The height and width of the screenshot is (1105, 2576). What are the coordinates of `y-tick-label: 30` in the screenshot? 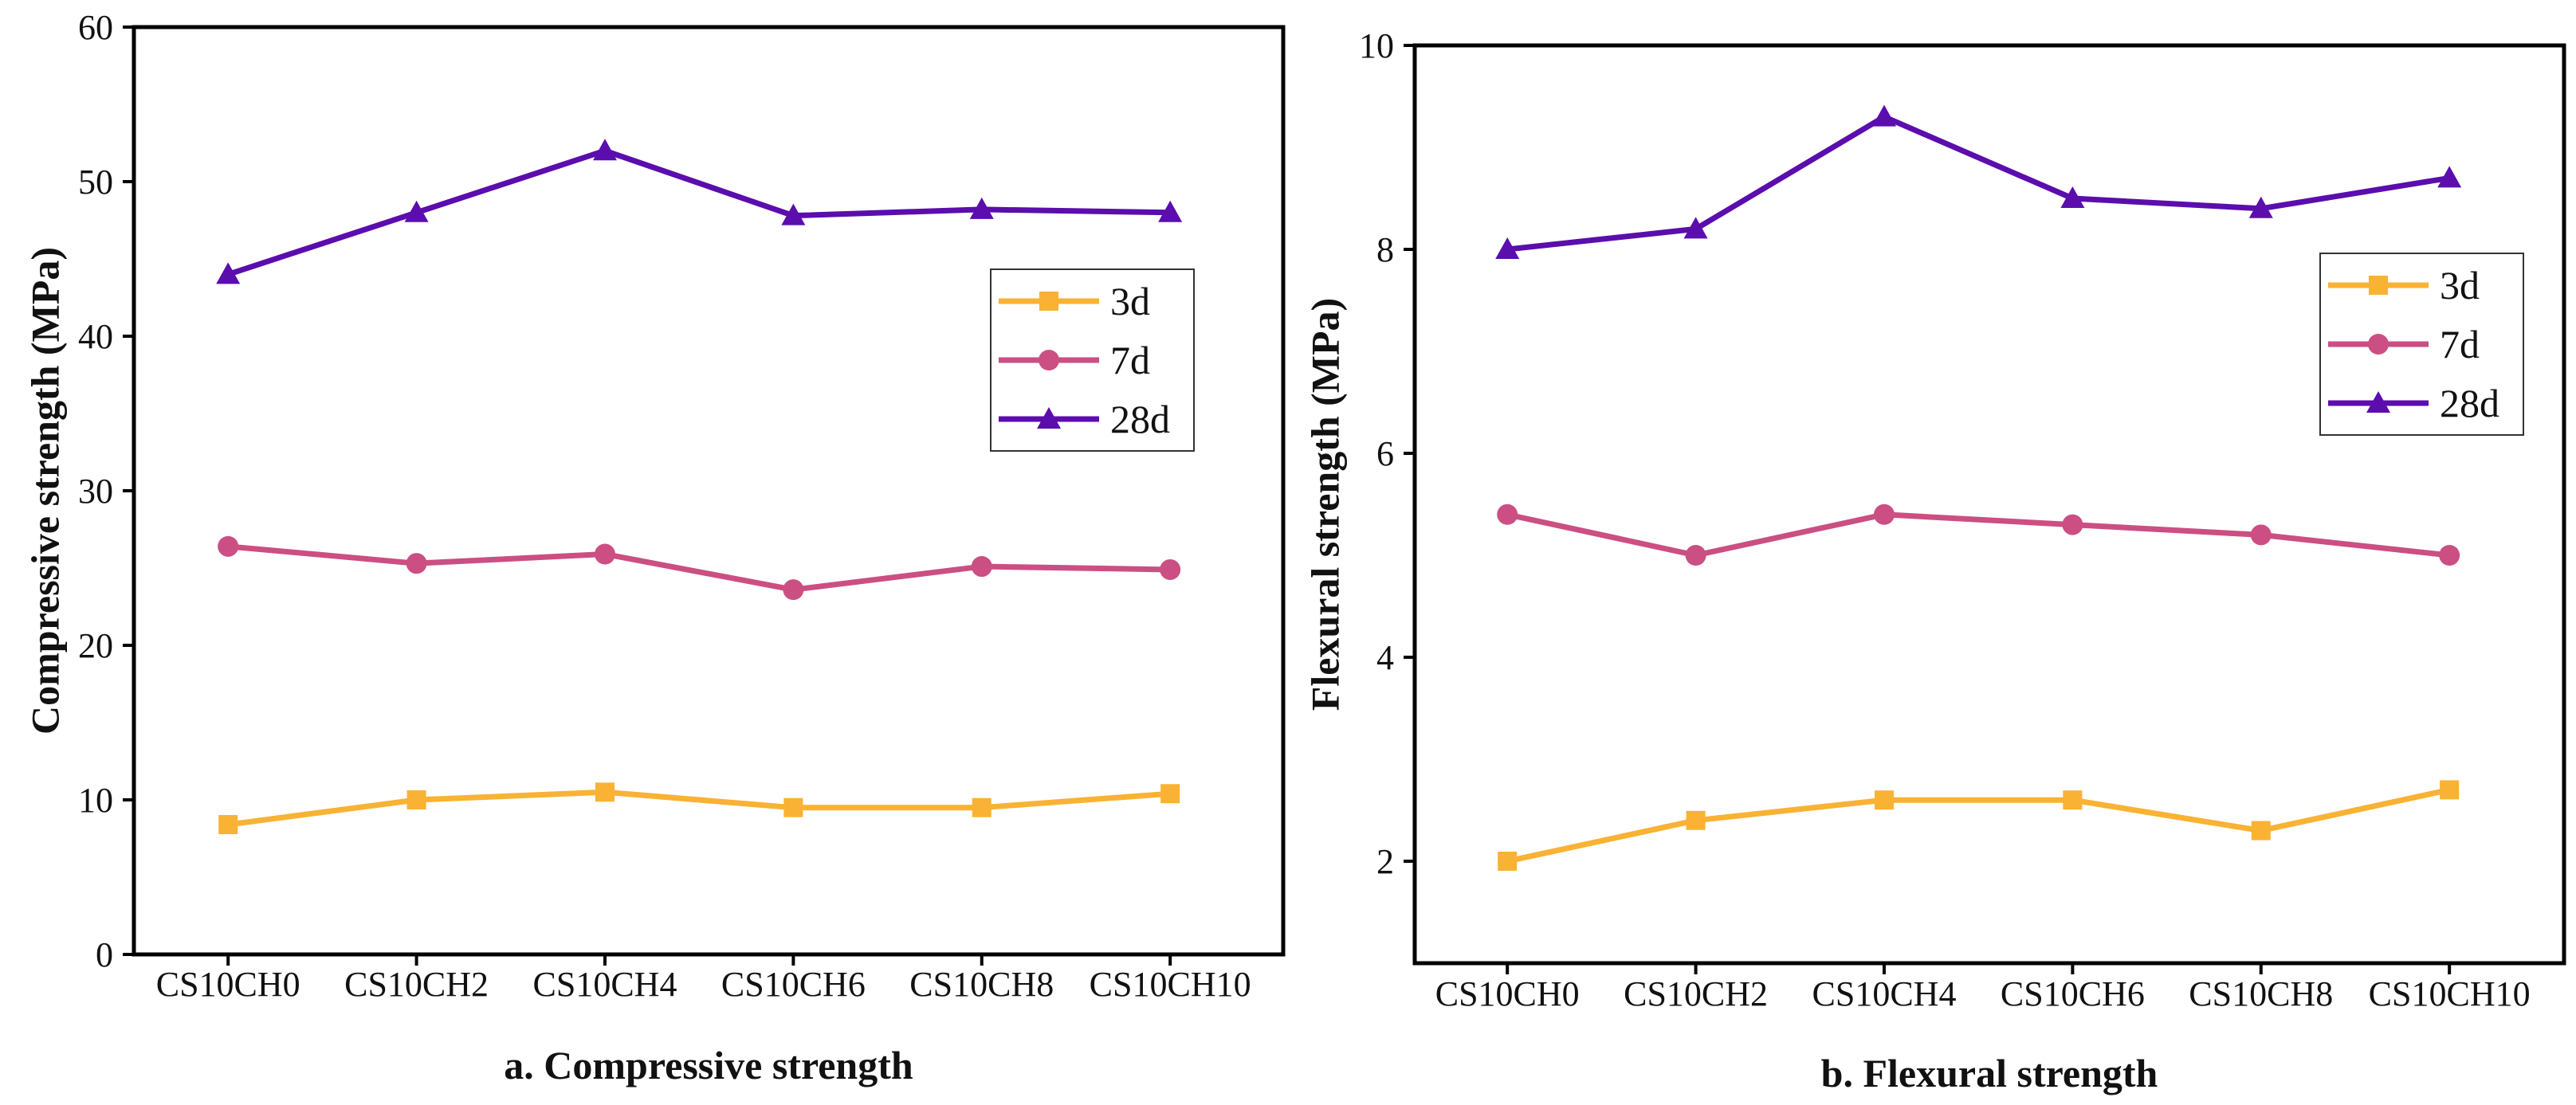 It's located at (95, 491).